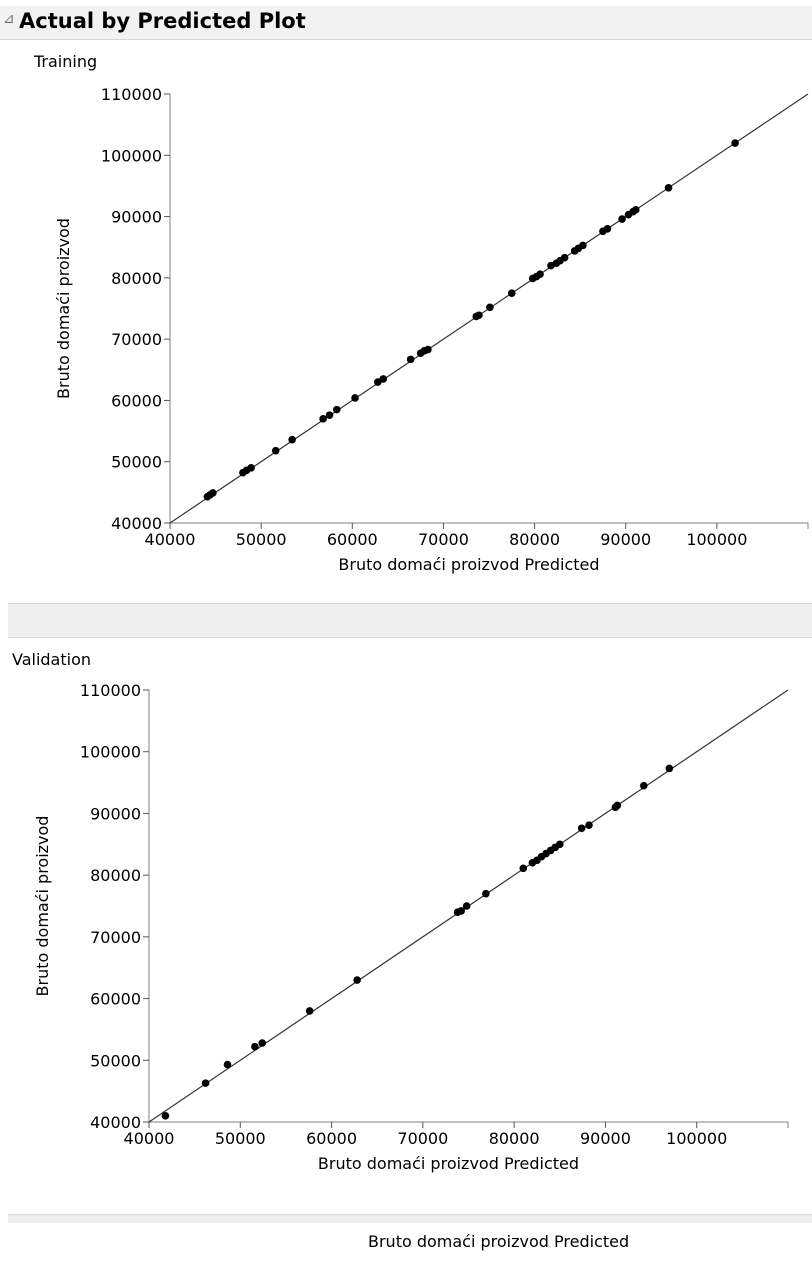  What do you see at coordinates (162, 21) in the screenshot?
I see `plot-title: Actual by Predicted Plot` at bounding box center [162, 21].